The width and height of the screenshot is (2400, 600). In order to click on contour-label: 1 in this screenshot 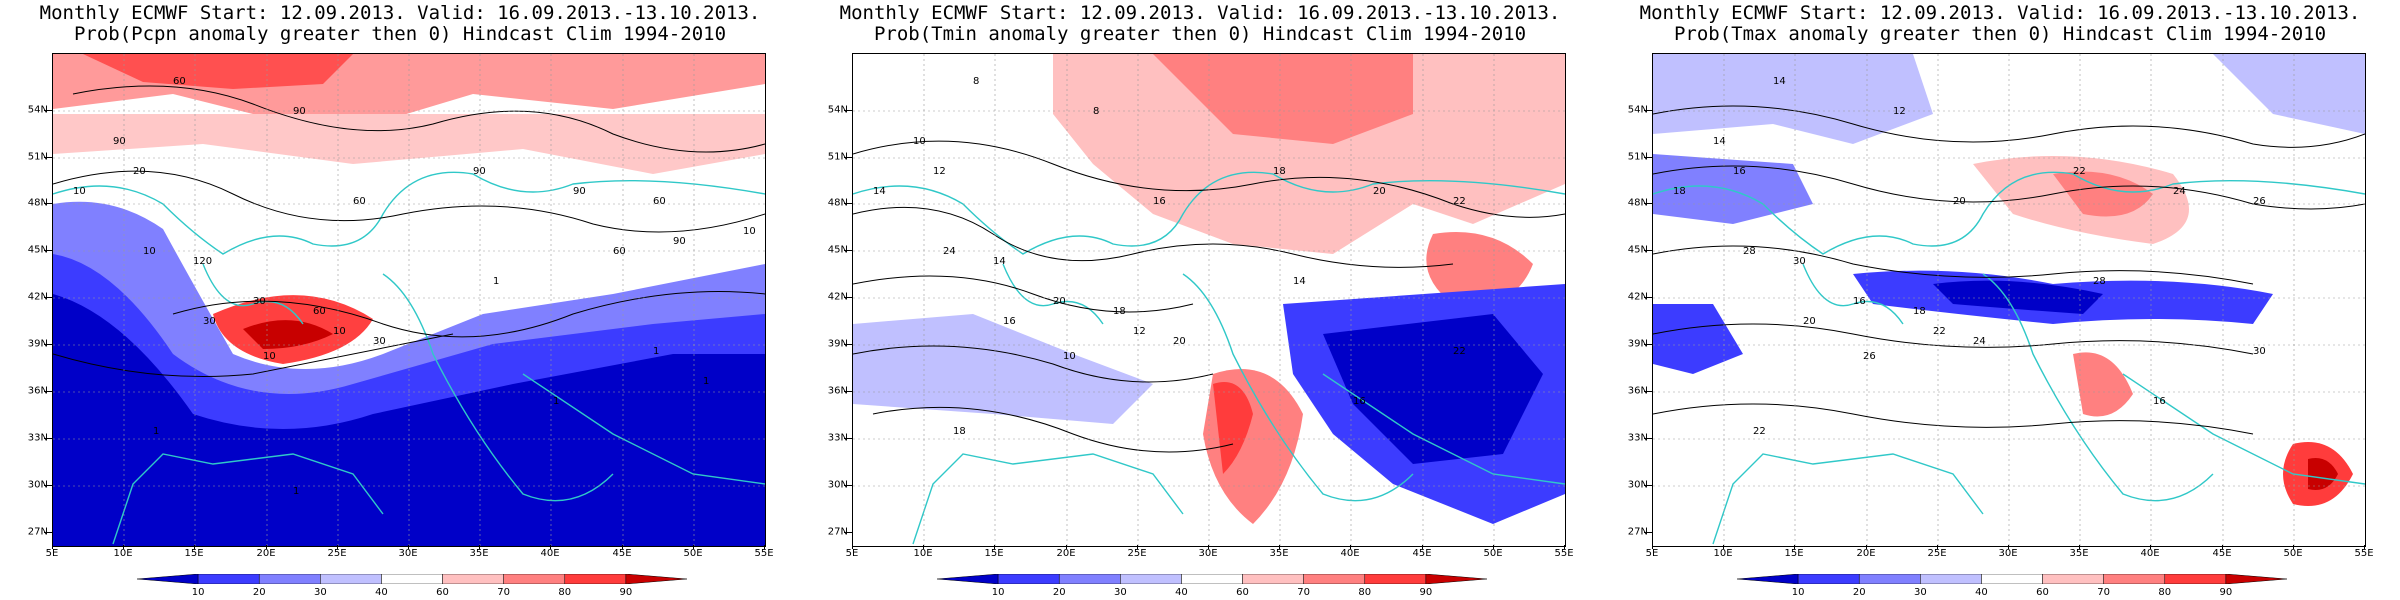, I will do `click(296, 491)`.